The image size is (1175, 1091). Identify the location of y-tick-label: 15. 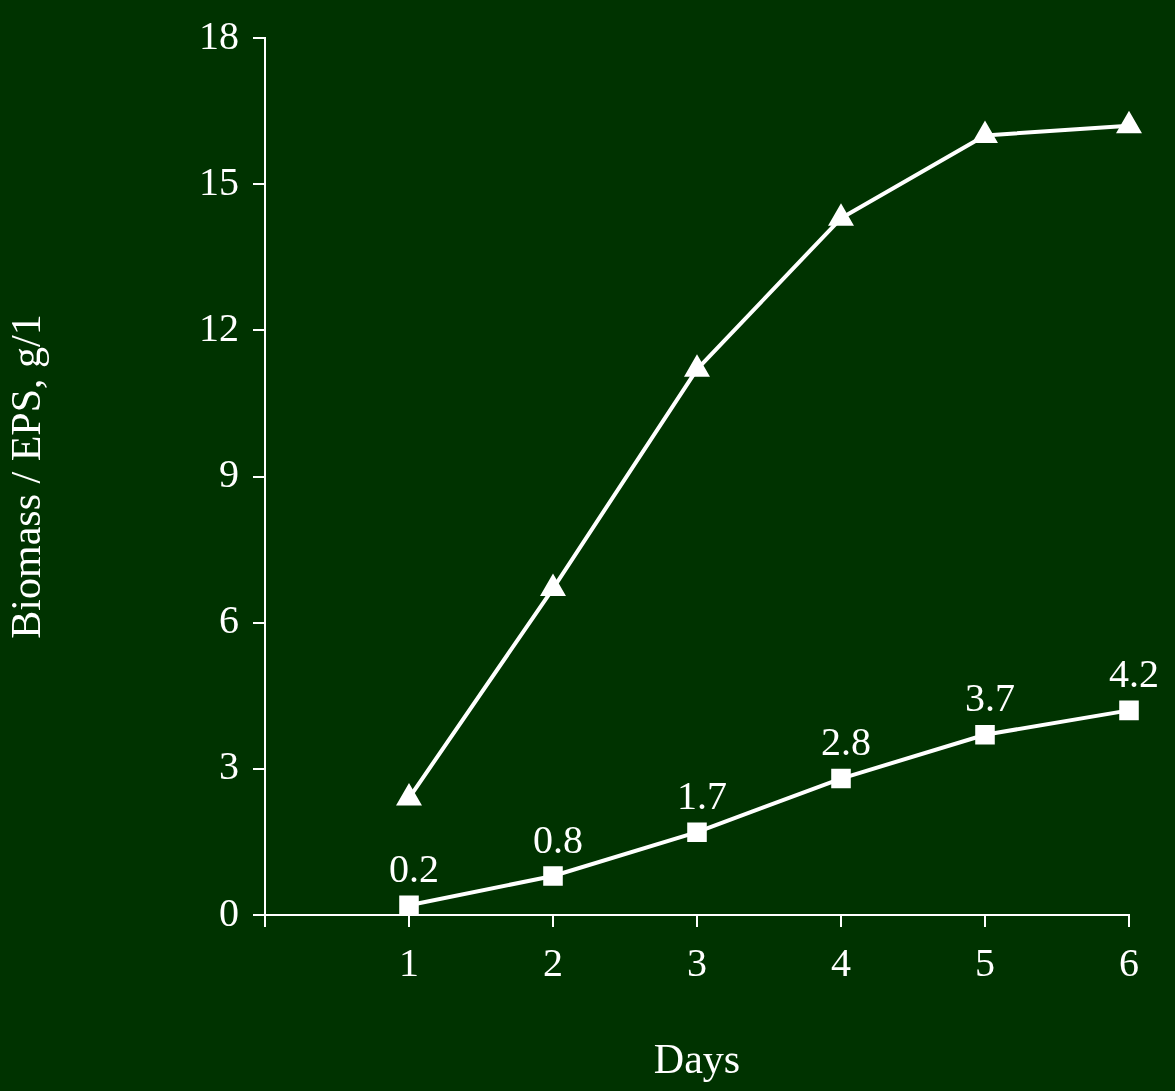
(219, 181).